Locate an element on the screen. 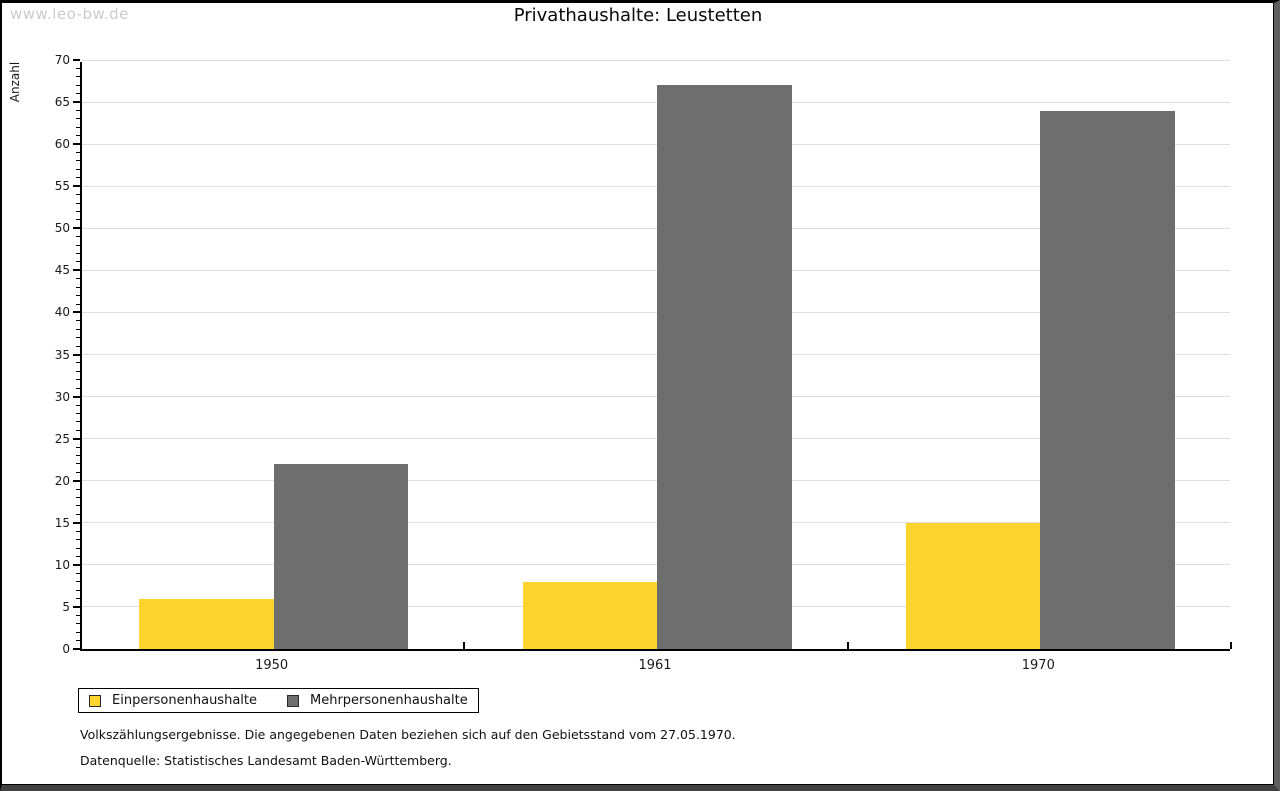 This screenshot has width=1280, height=791. x-axis-label-1970: 1970 is located at coordinates (1038, 665).